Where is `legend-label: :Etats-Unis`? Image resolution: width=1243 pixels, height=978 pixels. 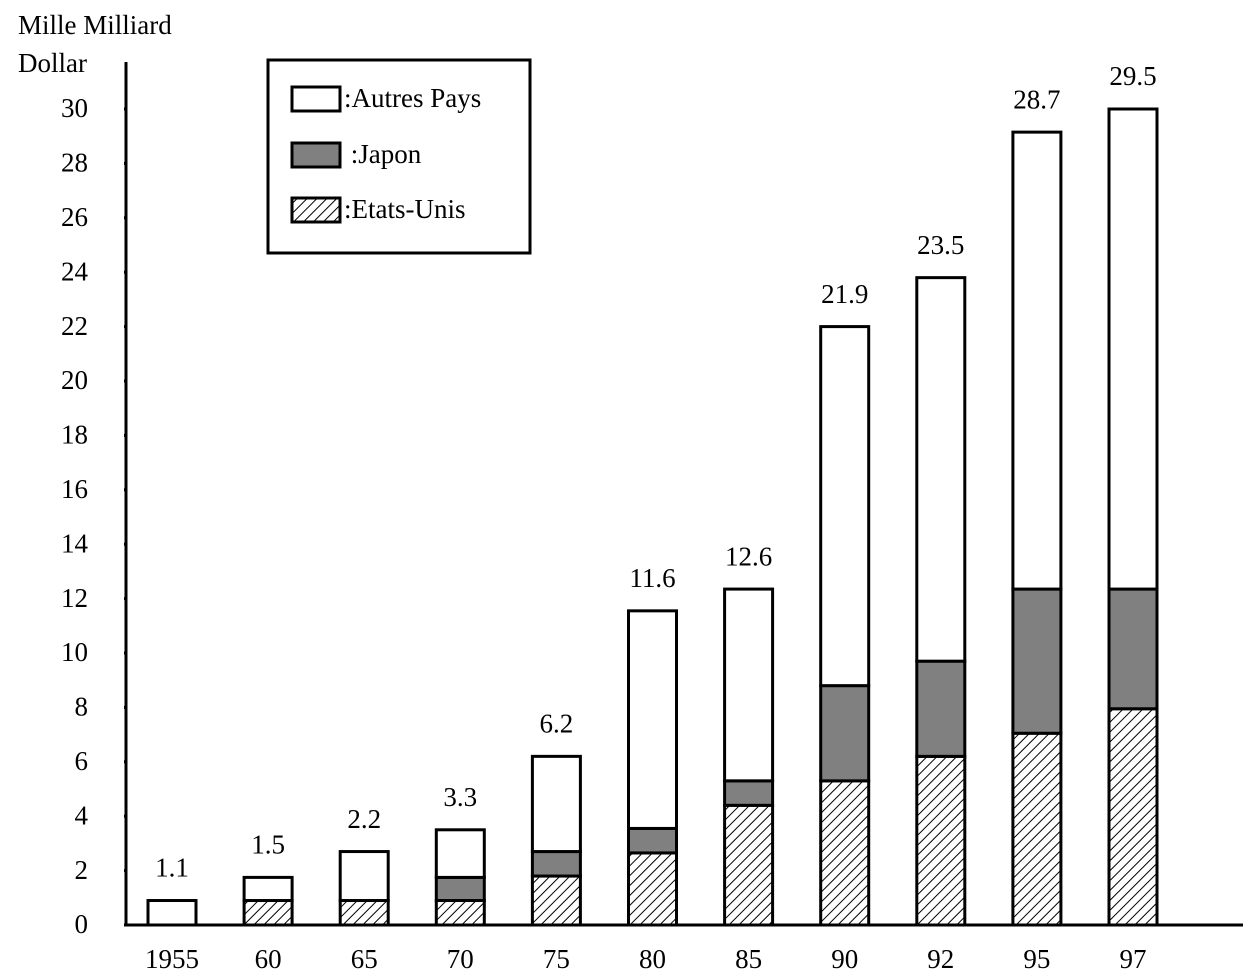 legend-label: :Etats-Unis is located at coordinates (405, 209).